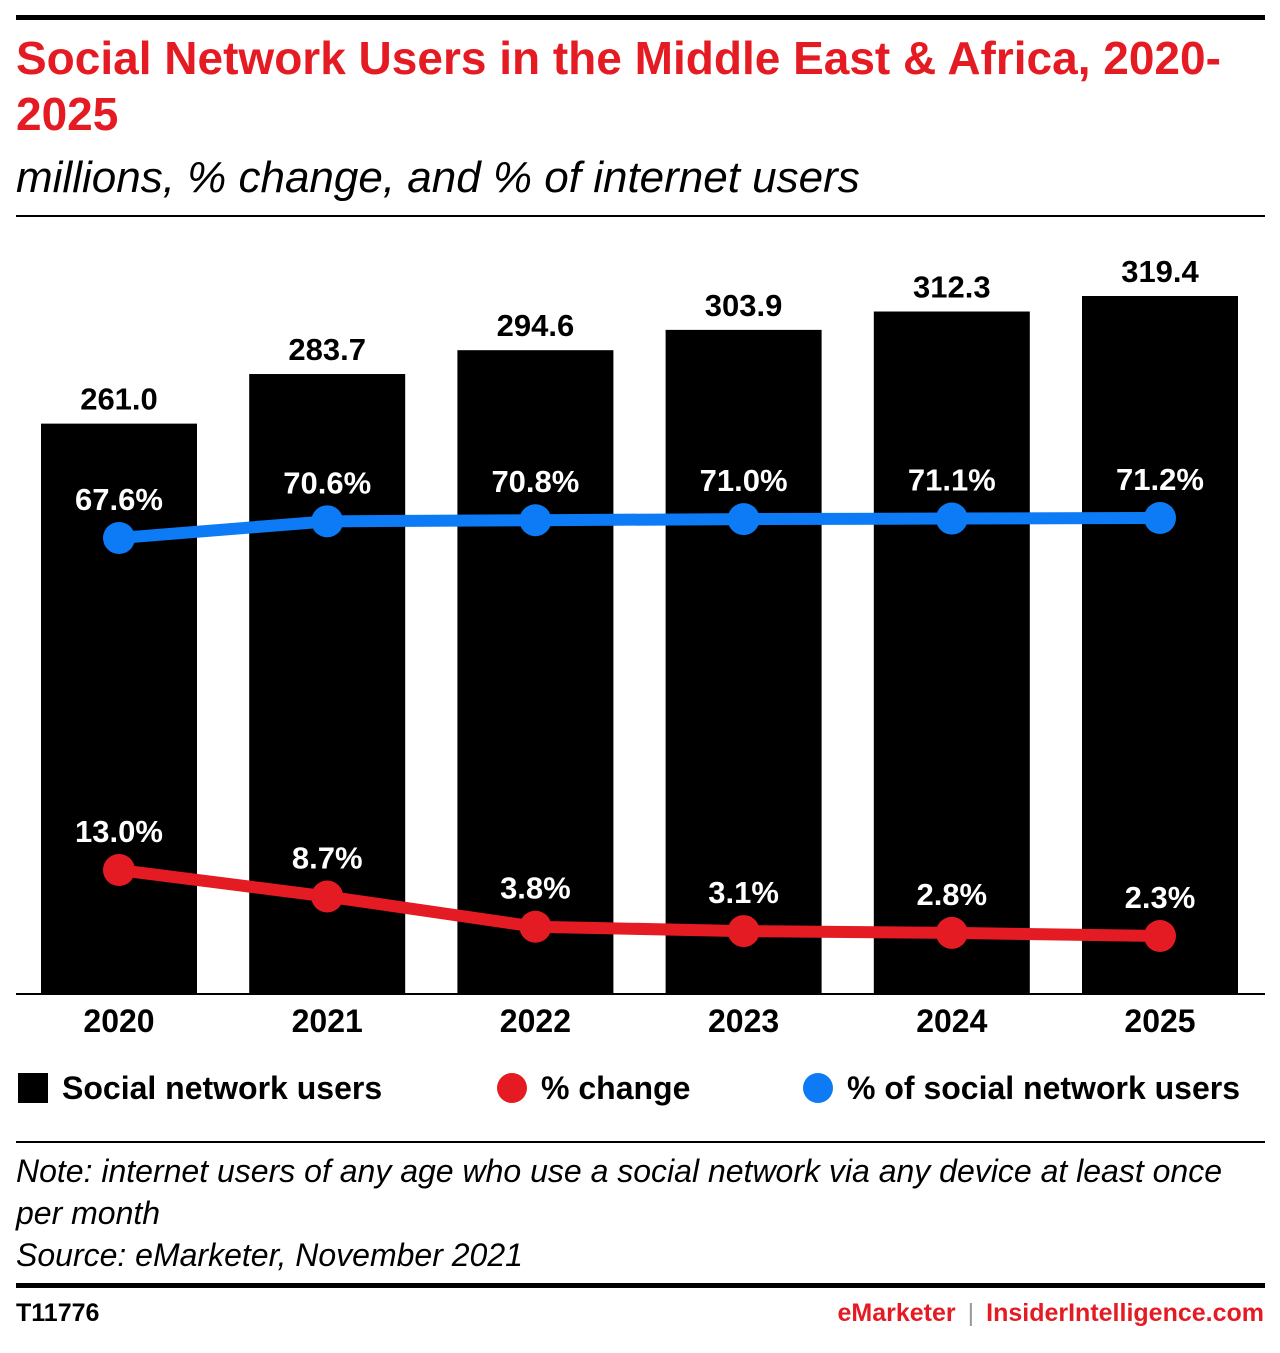 This screenshot has width=1280, height=1353. I want to click on share-label-2025: 71.2%, so click(1160, 479).